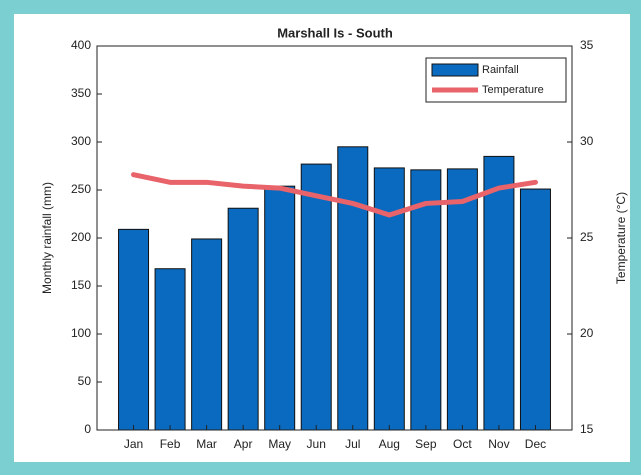  I want to click on x-tick-label: Dec, so click(535, 444).